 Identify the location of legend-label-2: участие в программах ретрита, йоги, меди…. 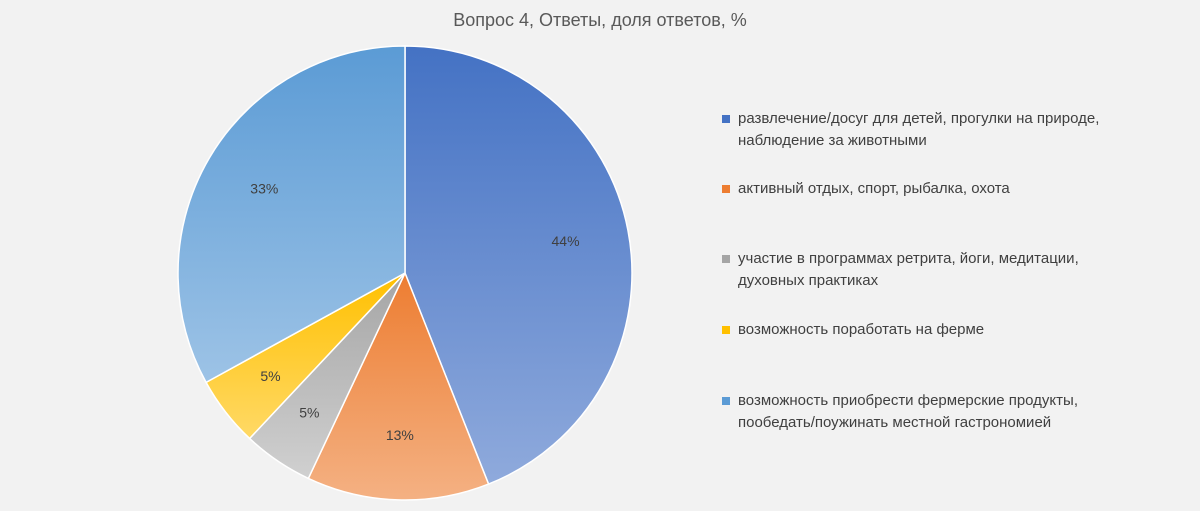
(908, 269).